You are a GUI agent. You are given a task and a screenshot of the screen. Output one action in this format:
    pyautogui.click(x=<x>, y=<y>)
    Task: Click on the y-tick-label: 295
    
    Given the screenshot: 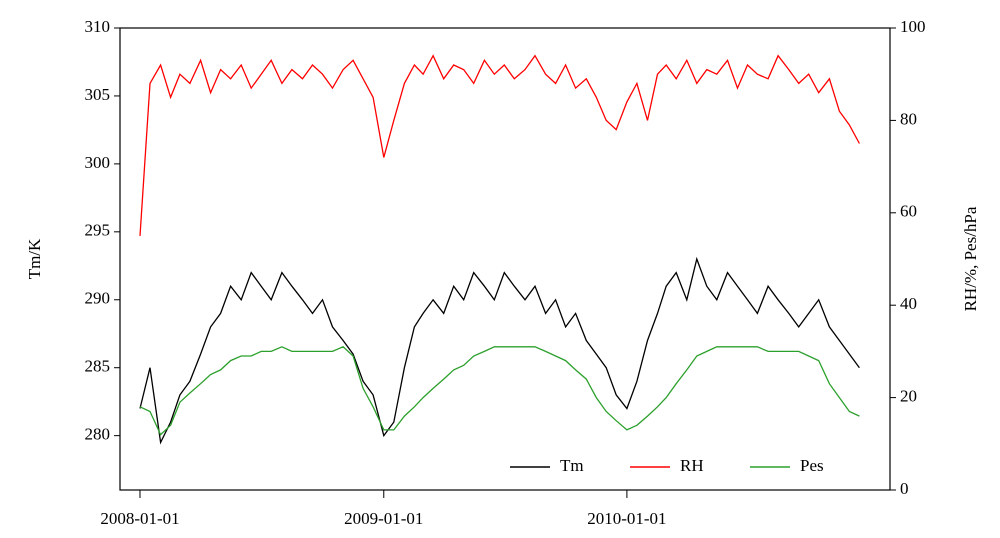 What is the action you would take?
    pyautogui.click(x=98, y=230)
    